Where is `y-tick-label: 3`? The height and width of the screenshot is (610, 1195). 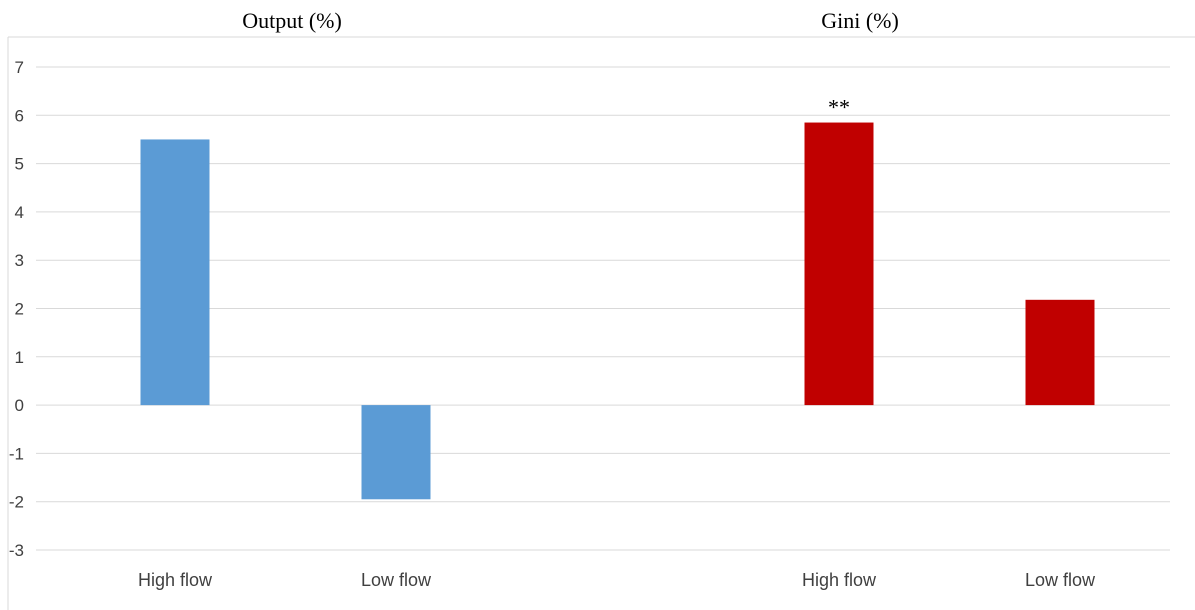
y-tick-label: 3 is located at coordinates (19, 260).